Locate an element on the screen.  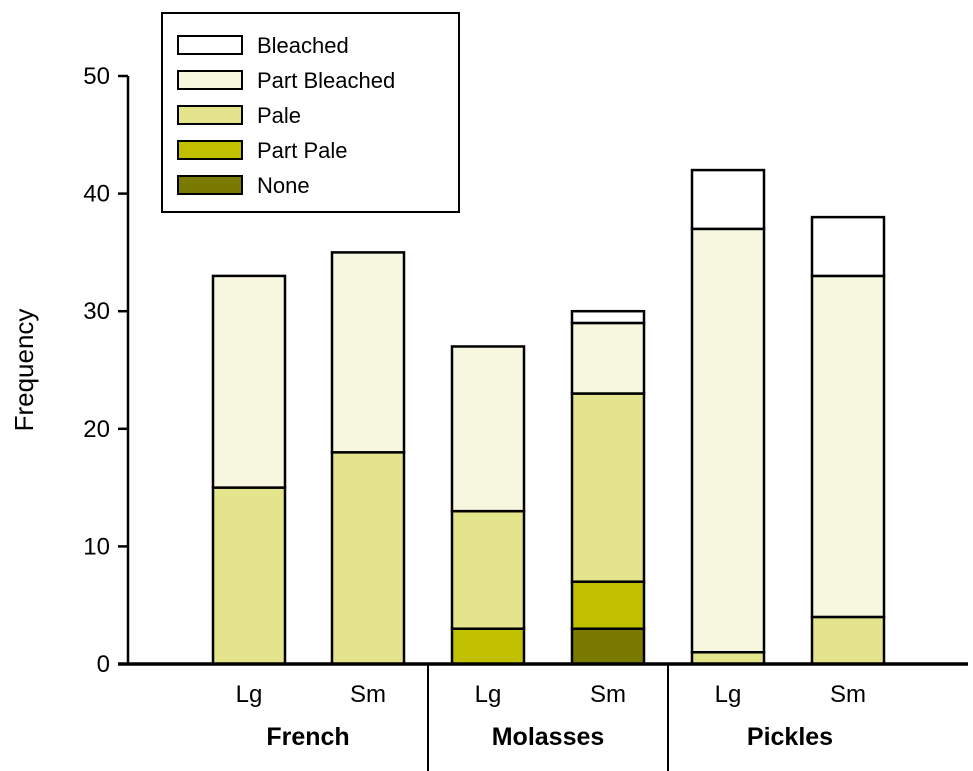
bar-segment-none is located at coordinates (608, 646).